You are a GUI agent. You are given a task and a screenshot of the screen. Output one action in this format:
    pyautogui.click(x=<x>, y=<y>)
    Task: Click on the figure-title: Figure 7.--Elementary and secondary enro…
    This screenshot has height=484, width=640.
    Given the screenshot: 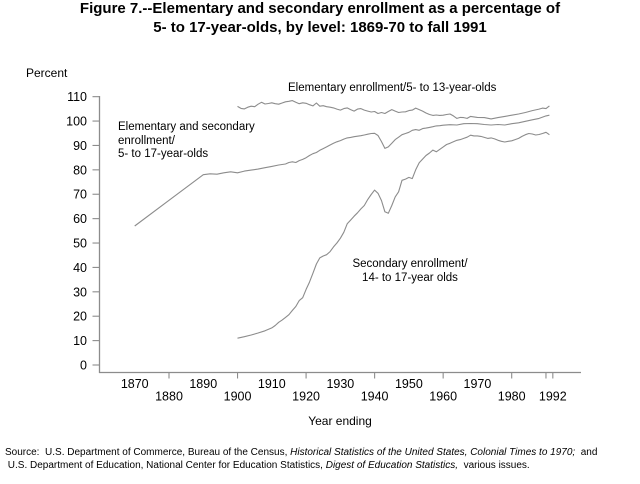 What is the action you would take?
    pyautogui.click(x=320, y=18)
    